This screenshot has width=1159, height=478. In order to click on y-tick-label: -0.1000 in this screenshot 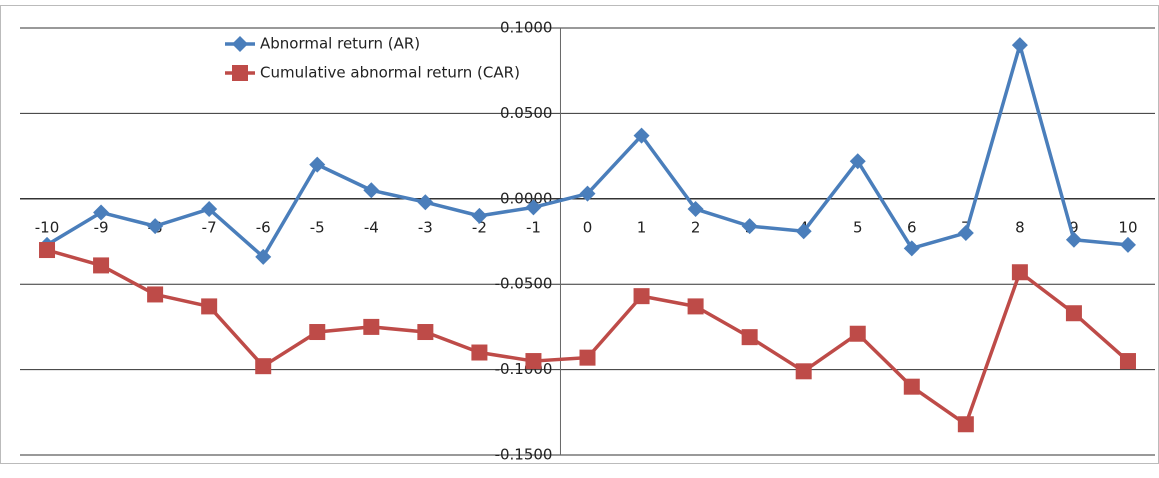, I will do `click(524, 369)`.